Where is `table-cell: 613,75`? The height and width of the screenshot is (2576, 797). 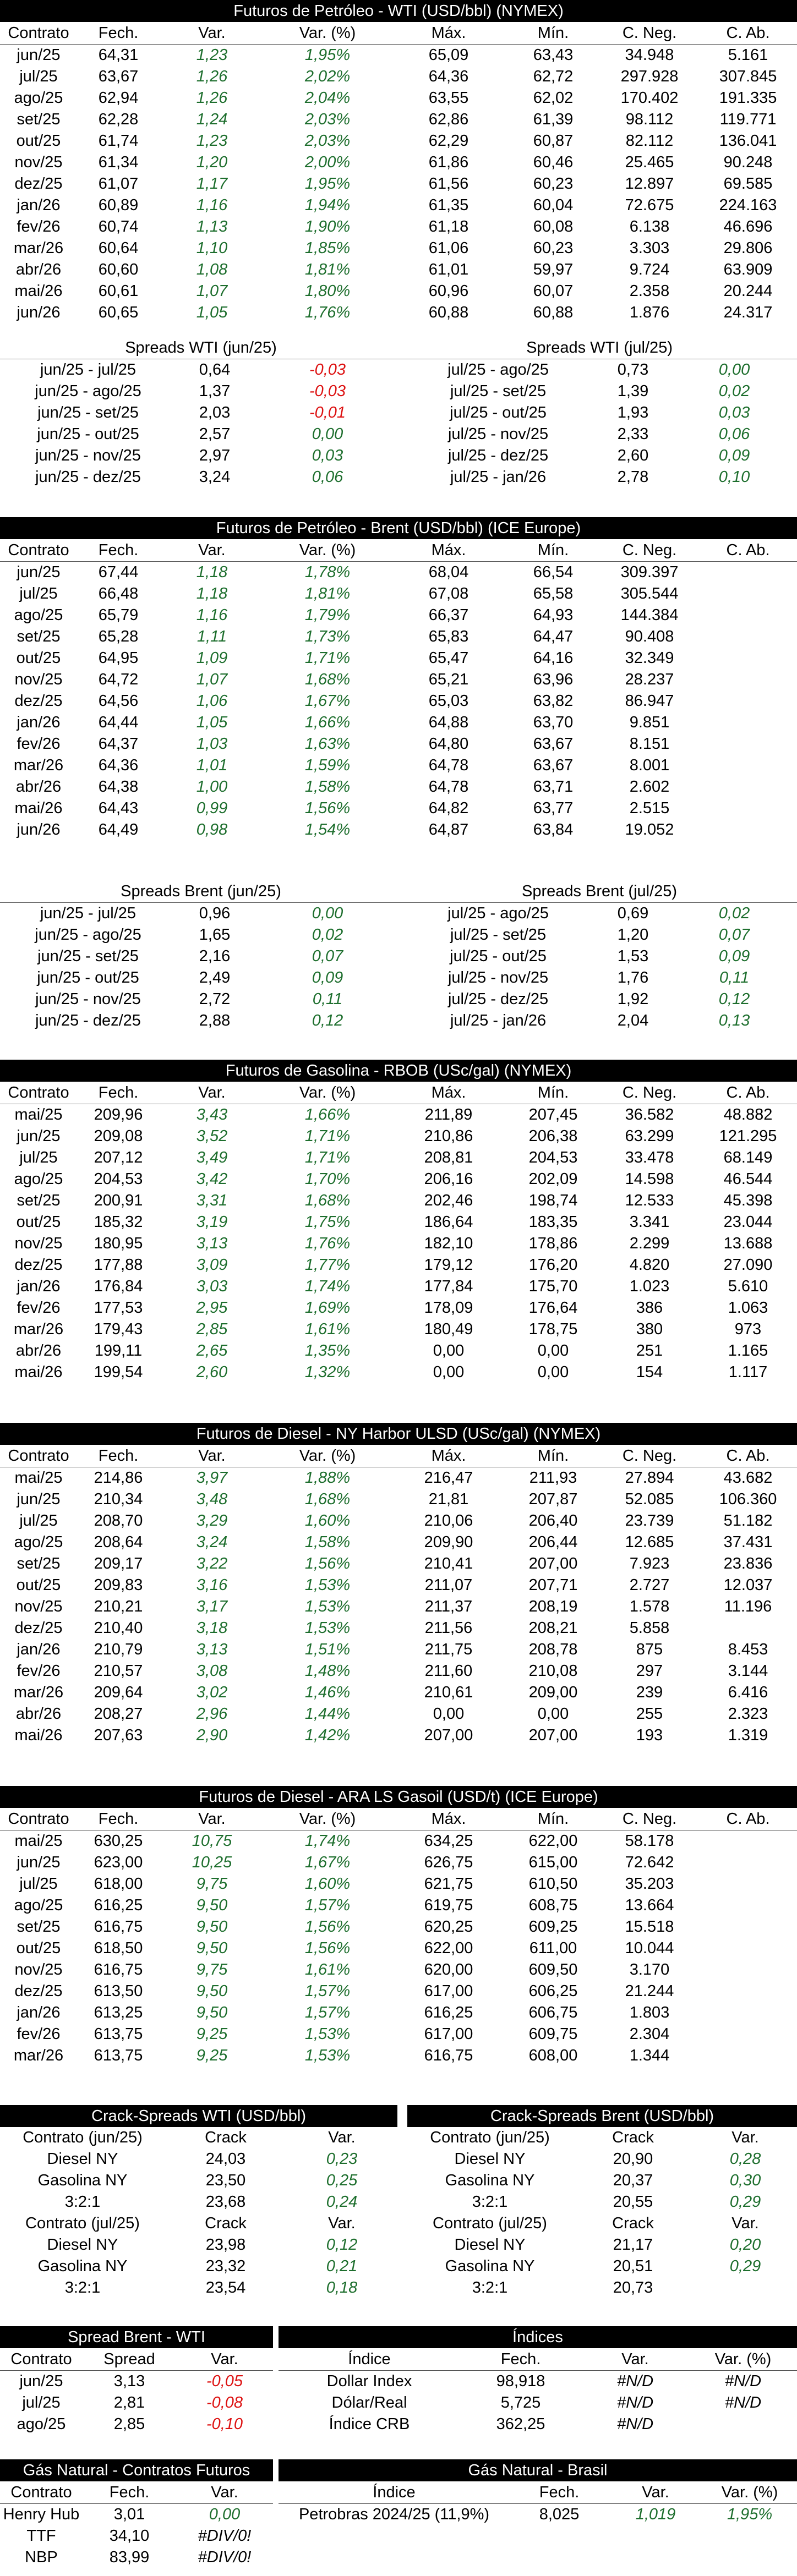 table-cell: 613,75 is located at coordinates (119, 2056).